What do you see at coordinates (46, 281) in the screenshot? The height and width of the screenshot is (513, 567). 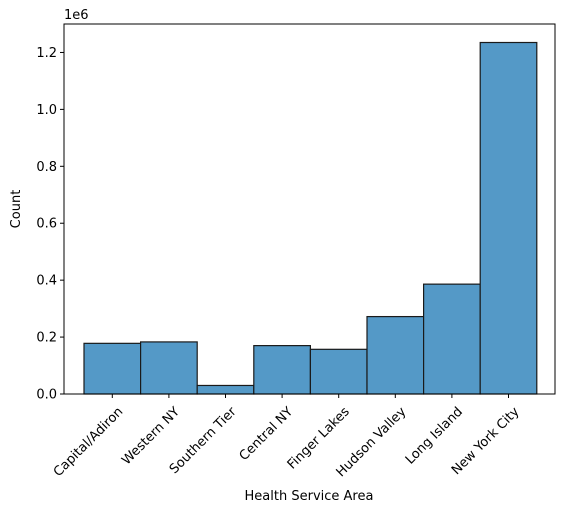 I see `y-tick-label: 0.4` at bounding box center [46, 281].